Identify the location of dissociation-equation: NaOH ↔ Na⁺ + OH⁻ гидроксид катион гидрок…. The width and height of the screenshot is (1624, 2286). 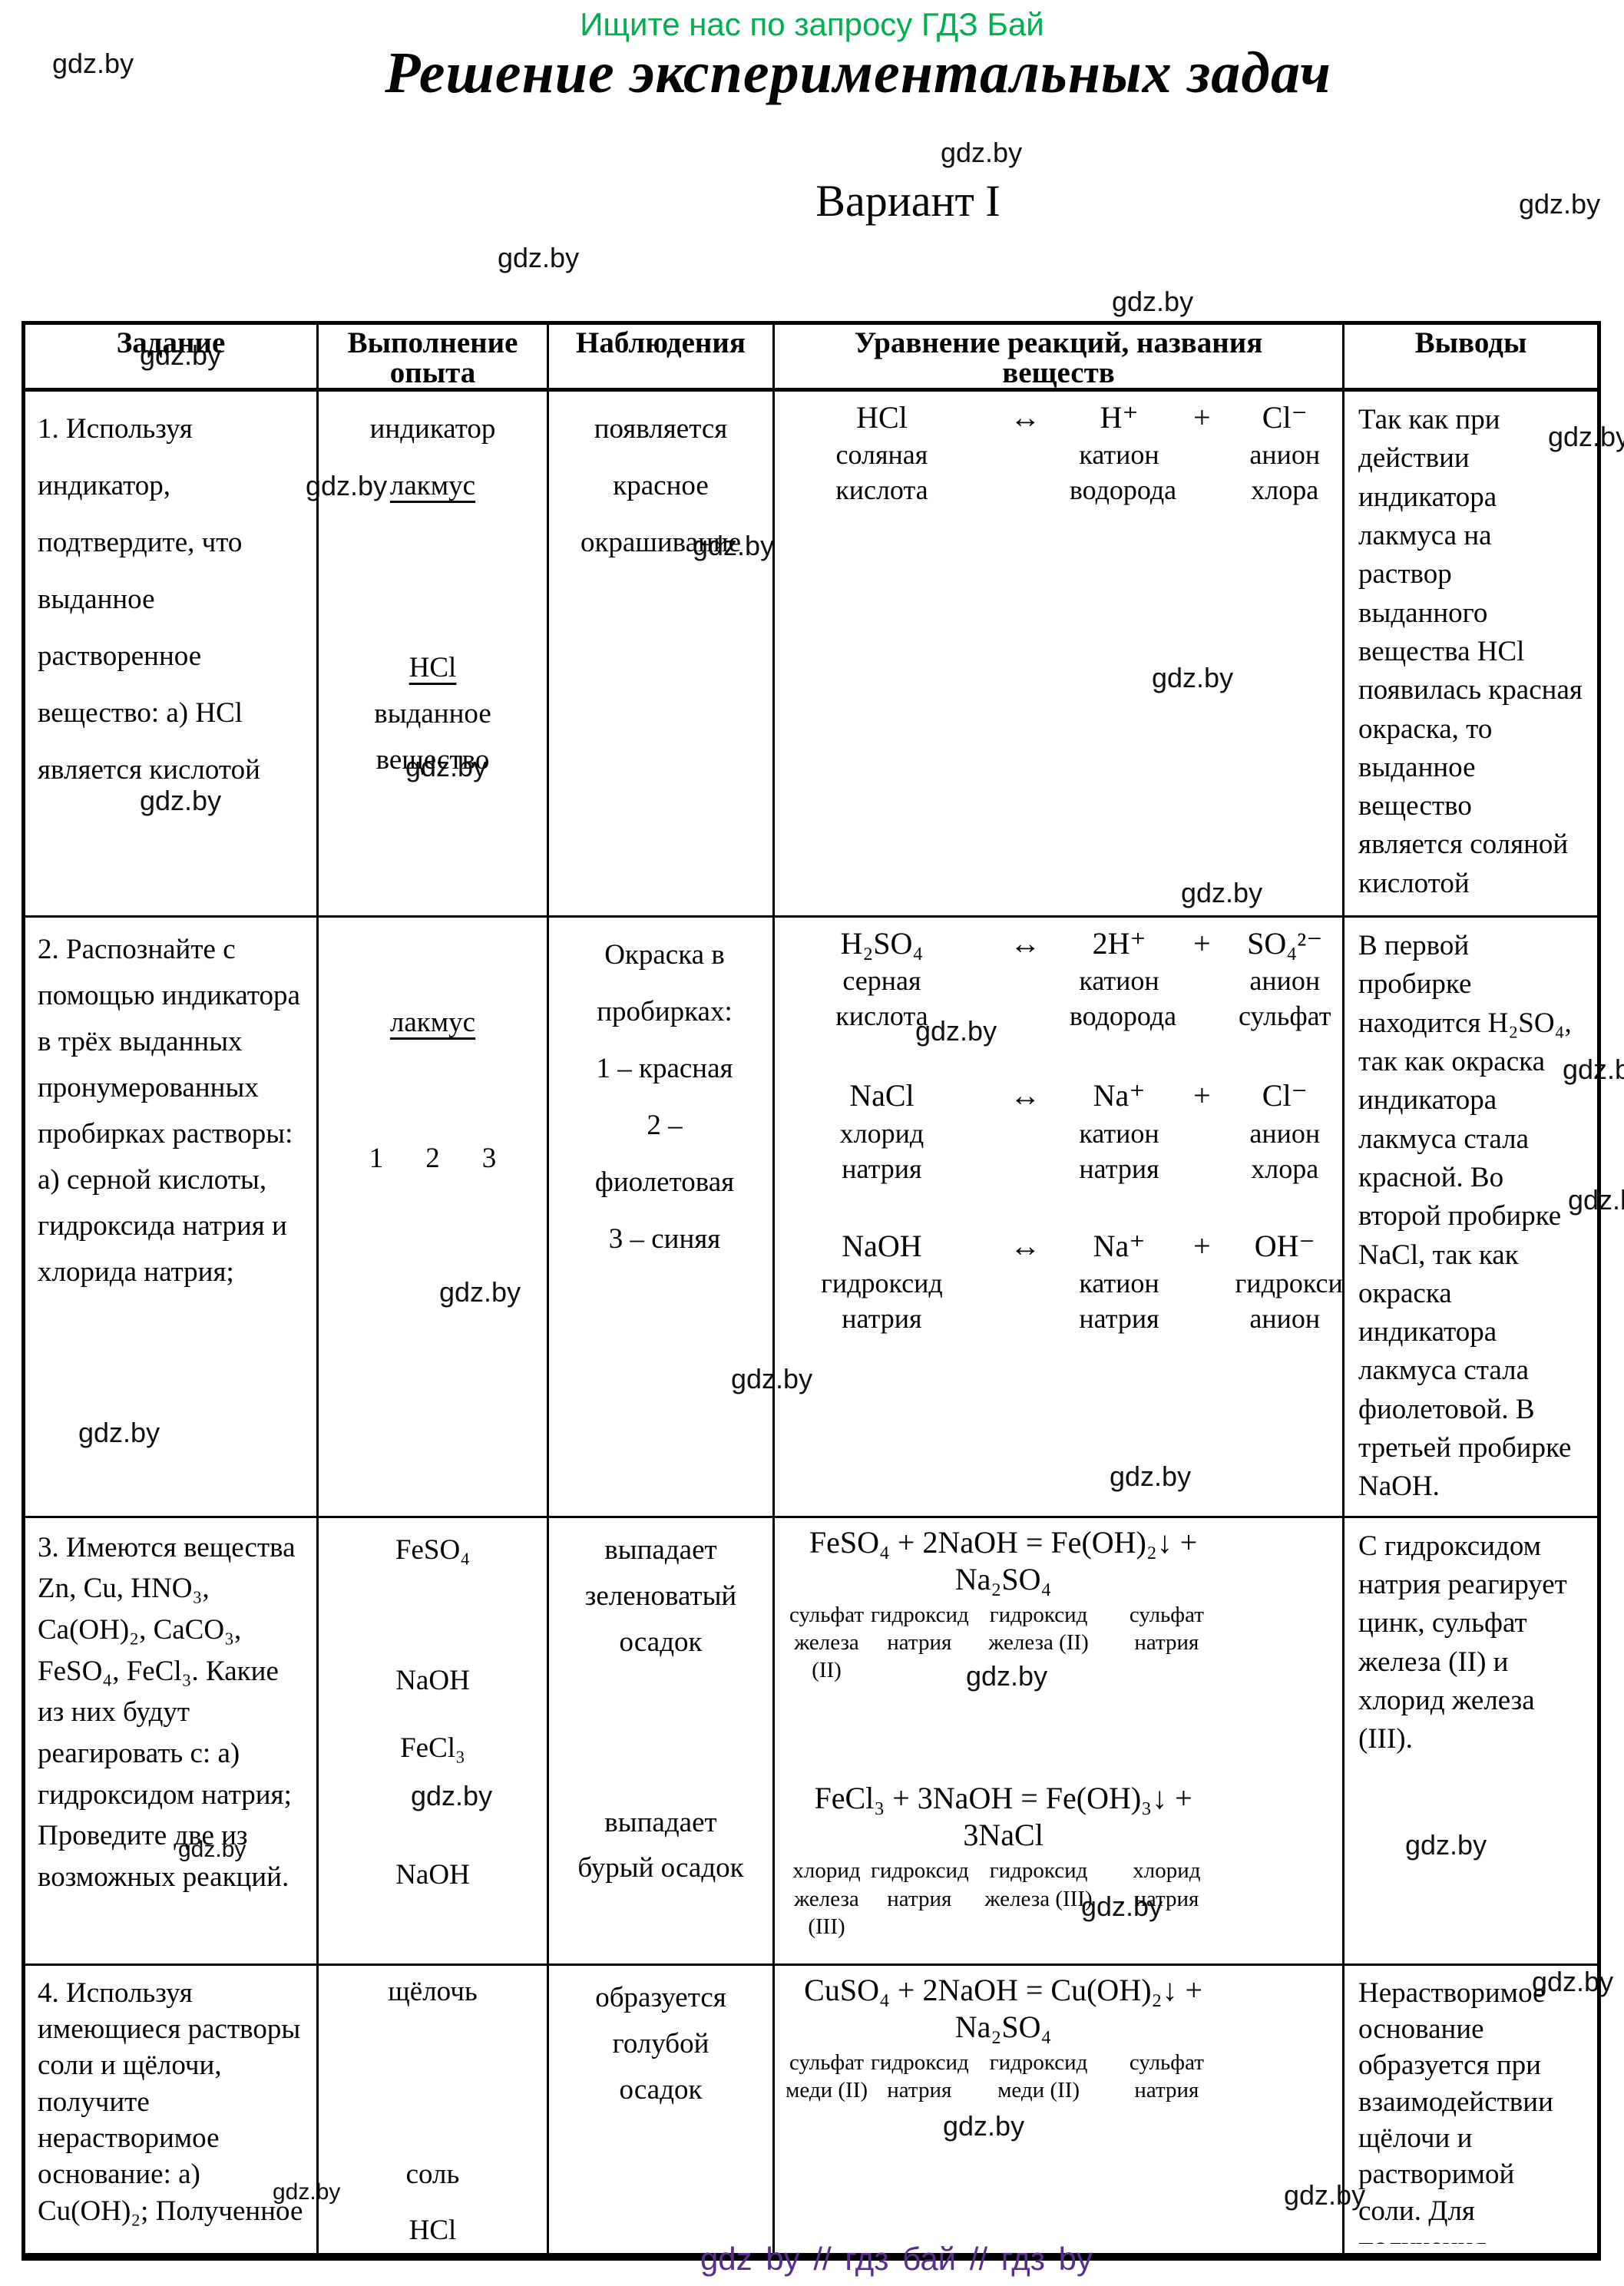
(1062, 1281).